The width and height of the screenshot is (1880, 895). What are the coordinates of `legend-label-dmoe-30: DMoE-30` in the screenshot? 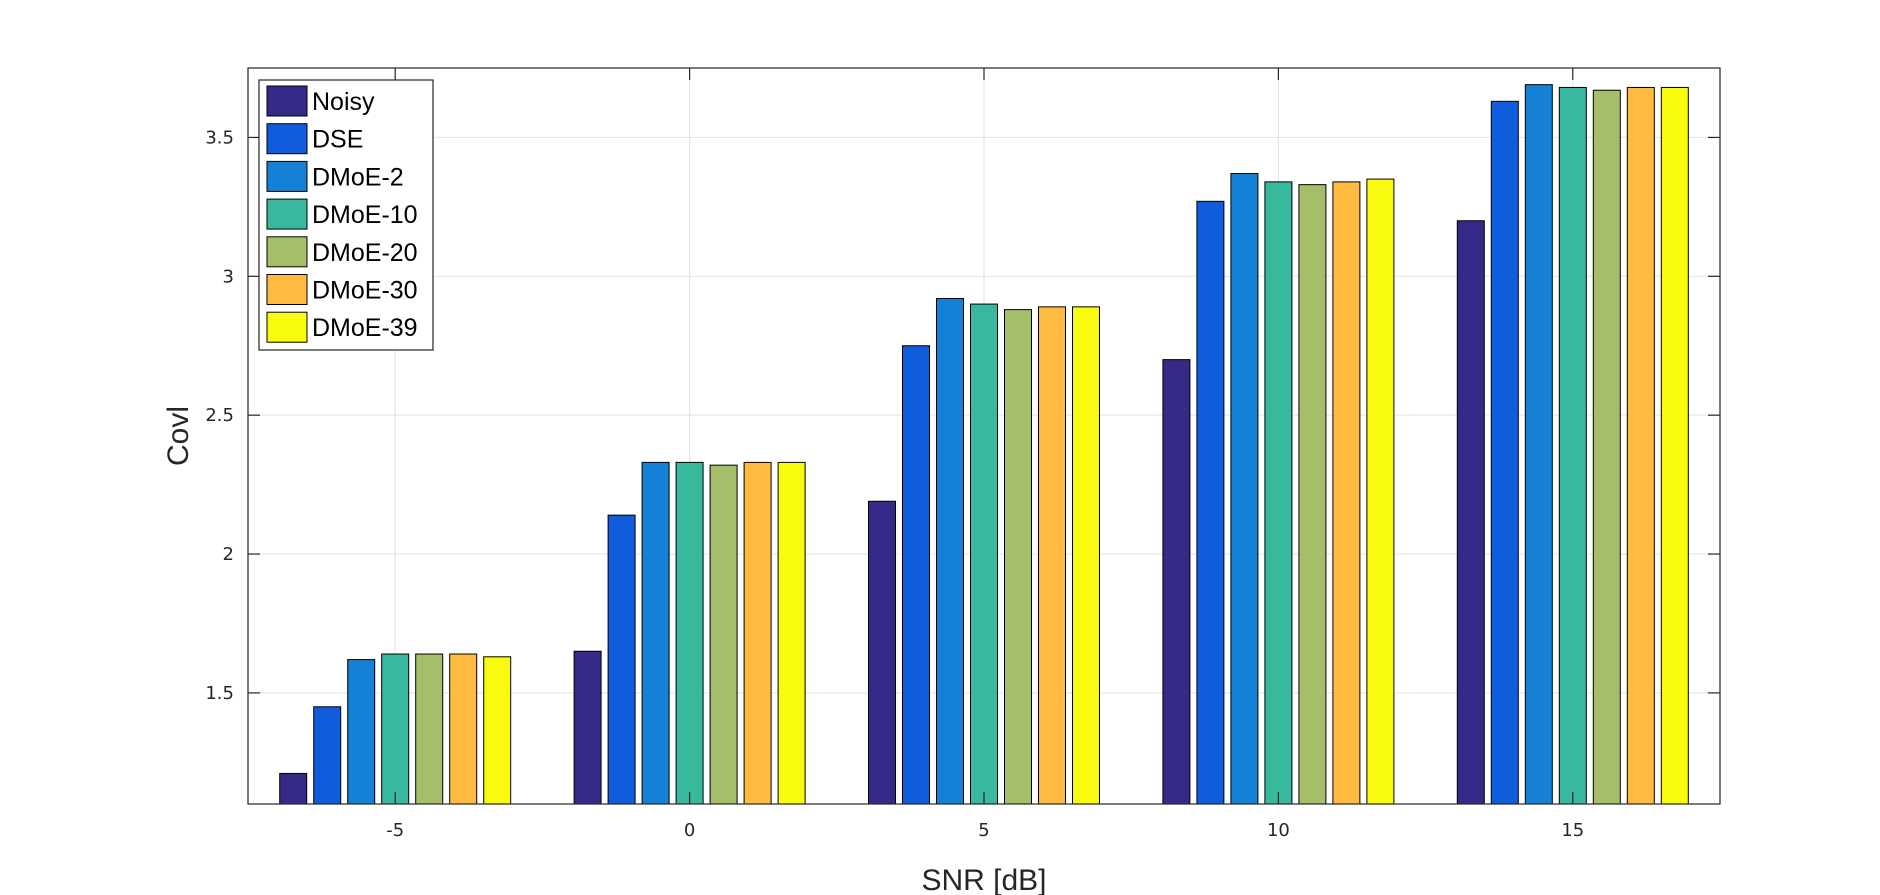 It's located at (365, 291).